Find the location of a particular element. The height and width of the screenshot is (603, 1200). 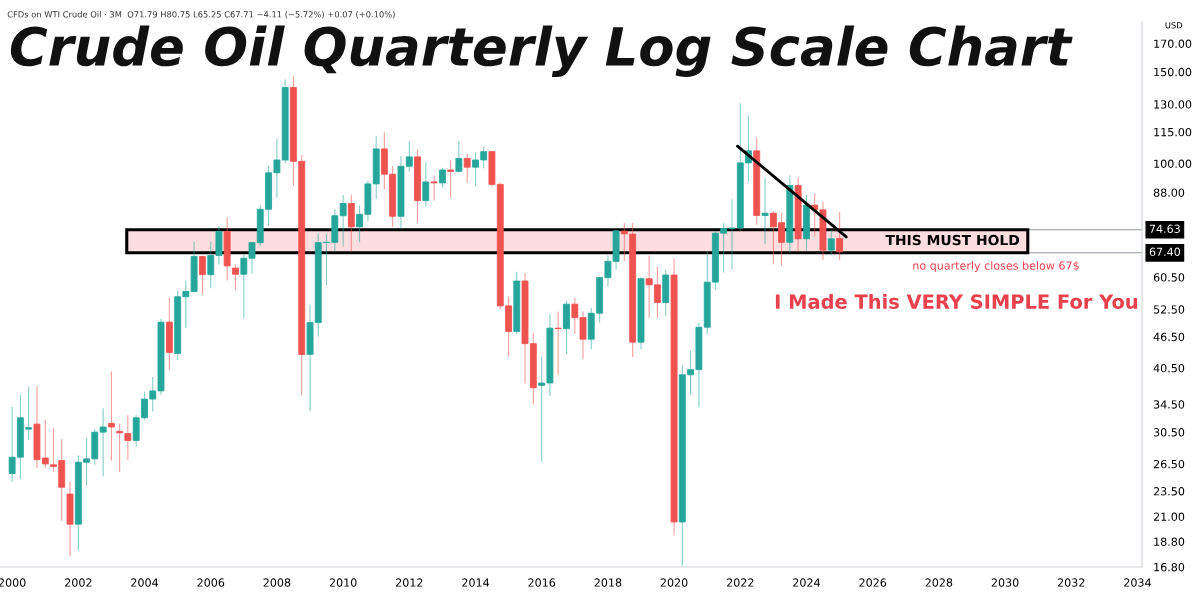

x-tick-label: 2032 is located at coordinates (1071, 582).